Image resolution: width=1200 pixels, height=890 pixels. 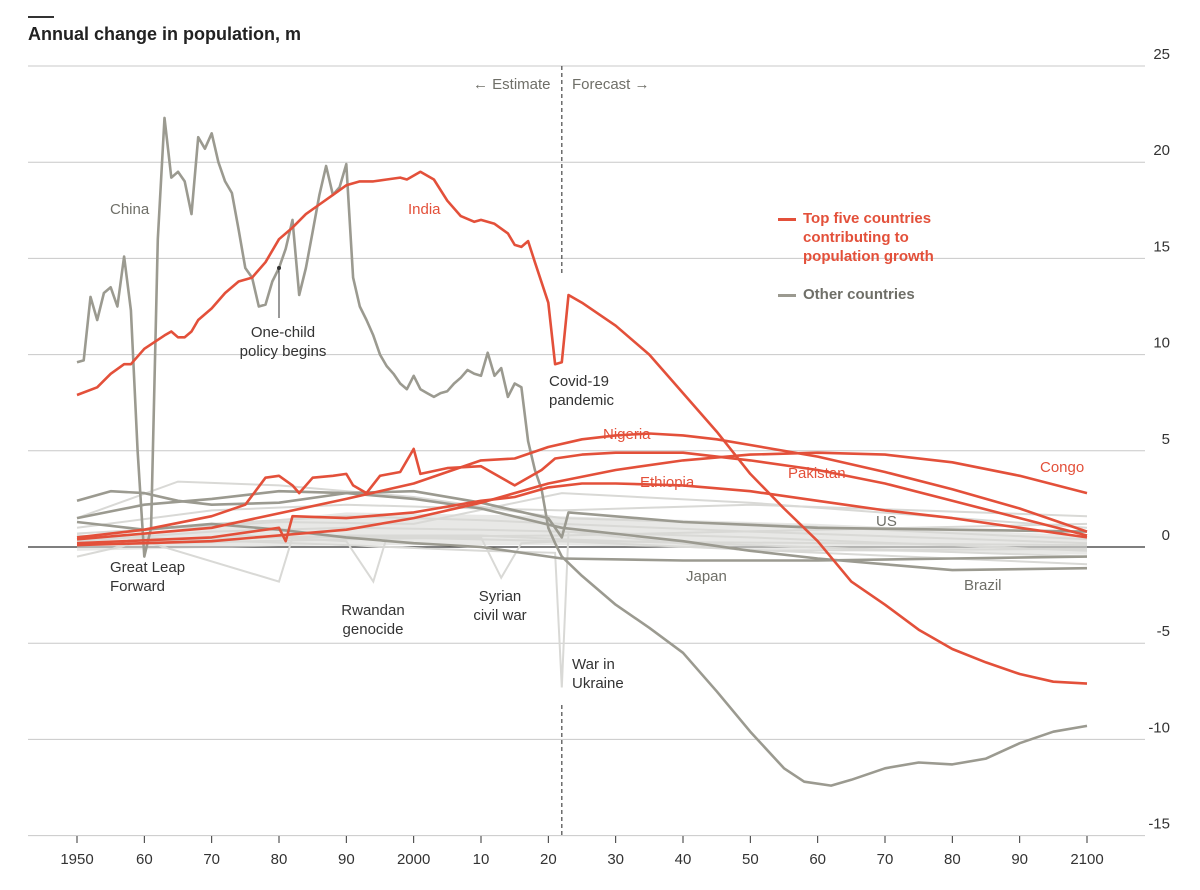 I want to click on legend-other: Other countries, so click(x=846, y=294).